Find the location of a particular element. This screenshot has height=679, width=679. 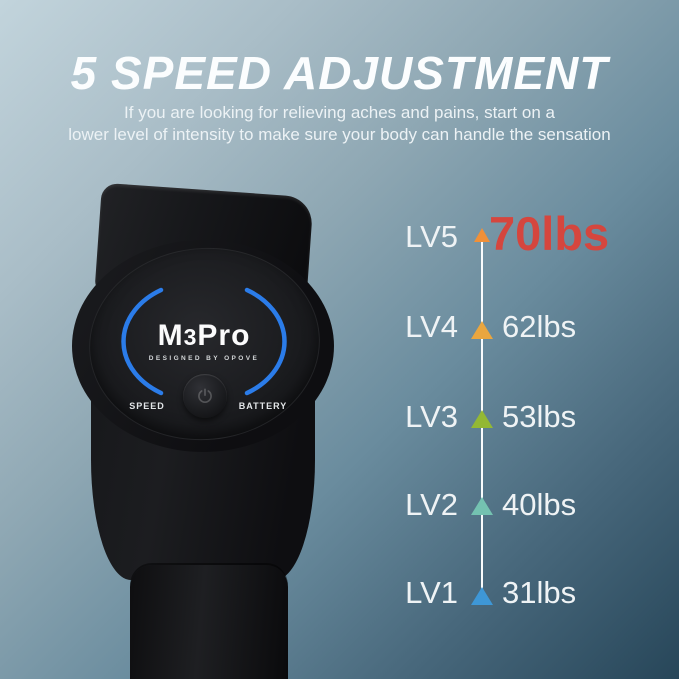

level-label-lv4: LV4 is located at coordinates (431, 326).